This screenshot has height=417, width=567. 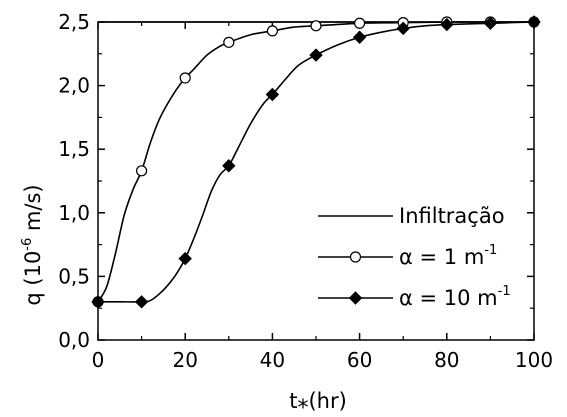 I want to click on legend-entry-1: Infiltração, so click(x=411, y=216).